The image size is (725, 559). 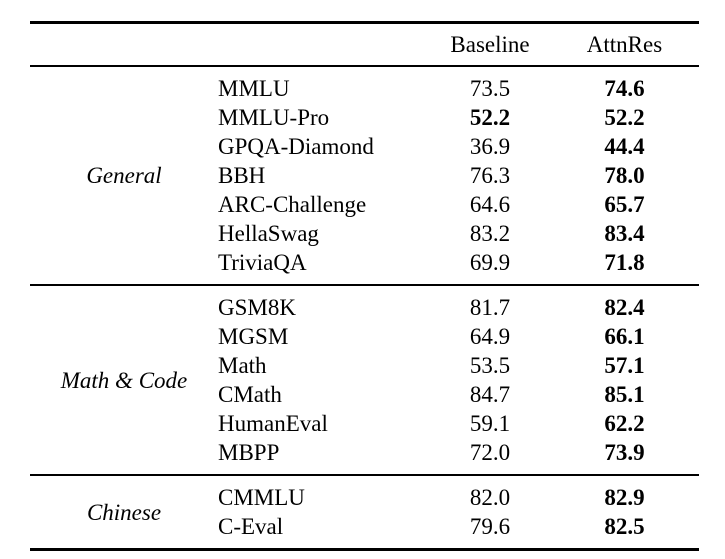 What do you see at coordinates (624, 497) in the screenshot?
I see `attnres-value: 82.9` at bounding box center [624, 497].